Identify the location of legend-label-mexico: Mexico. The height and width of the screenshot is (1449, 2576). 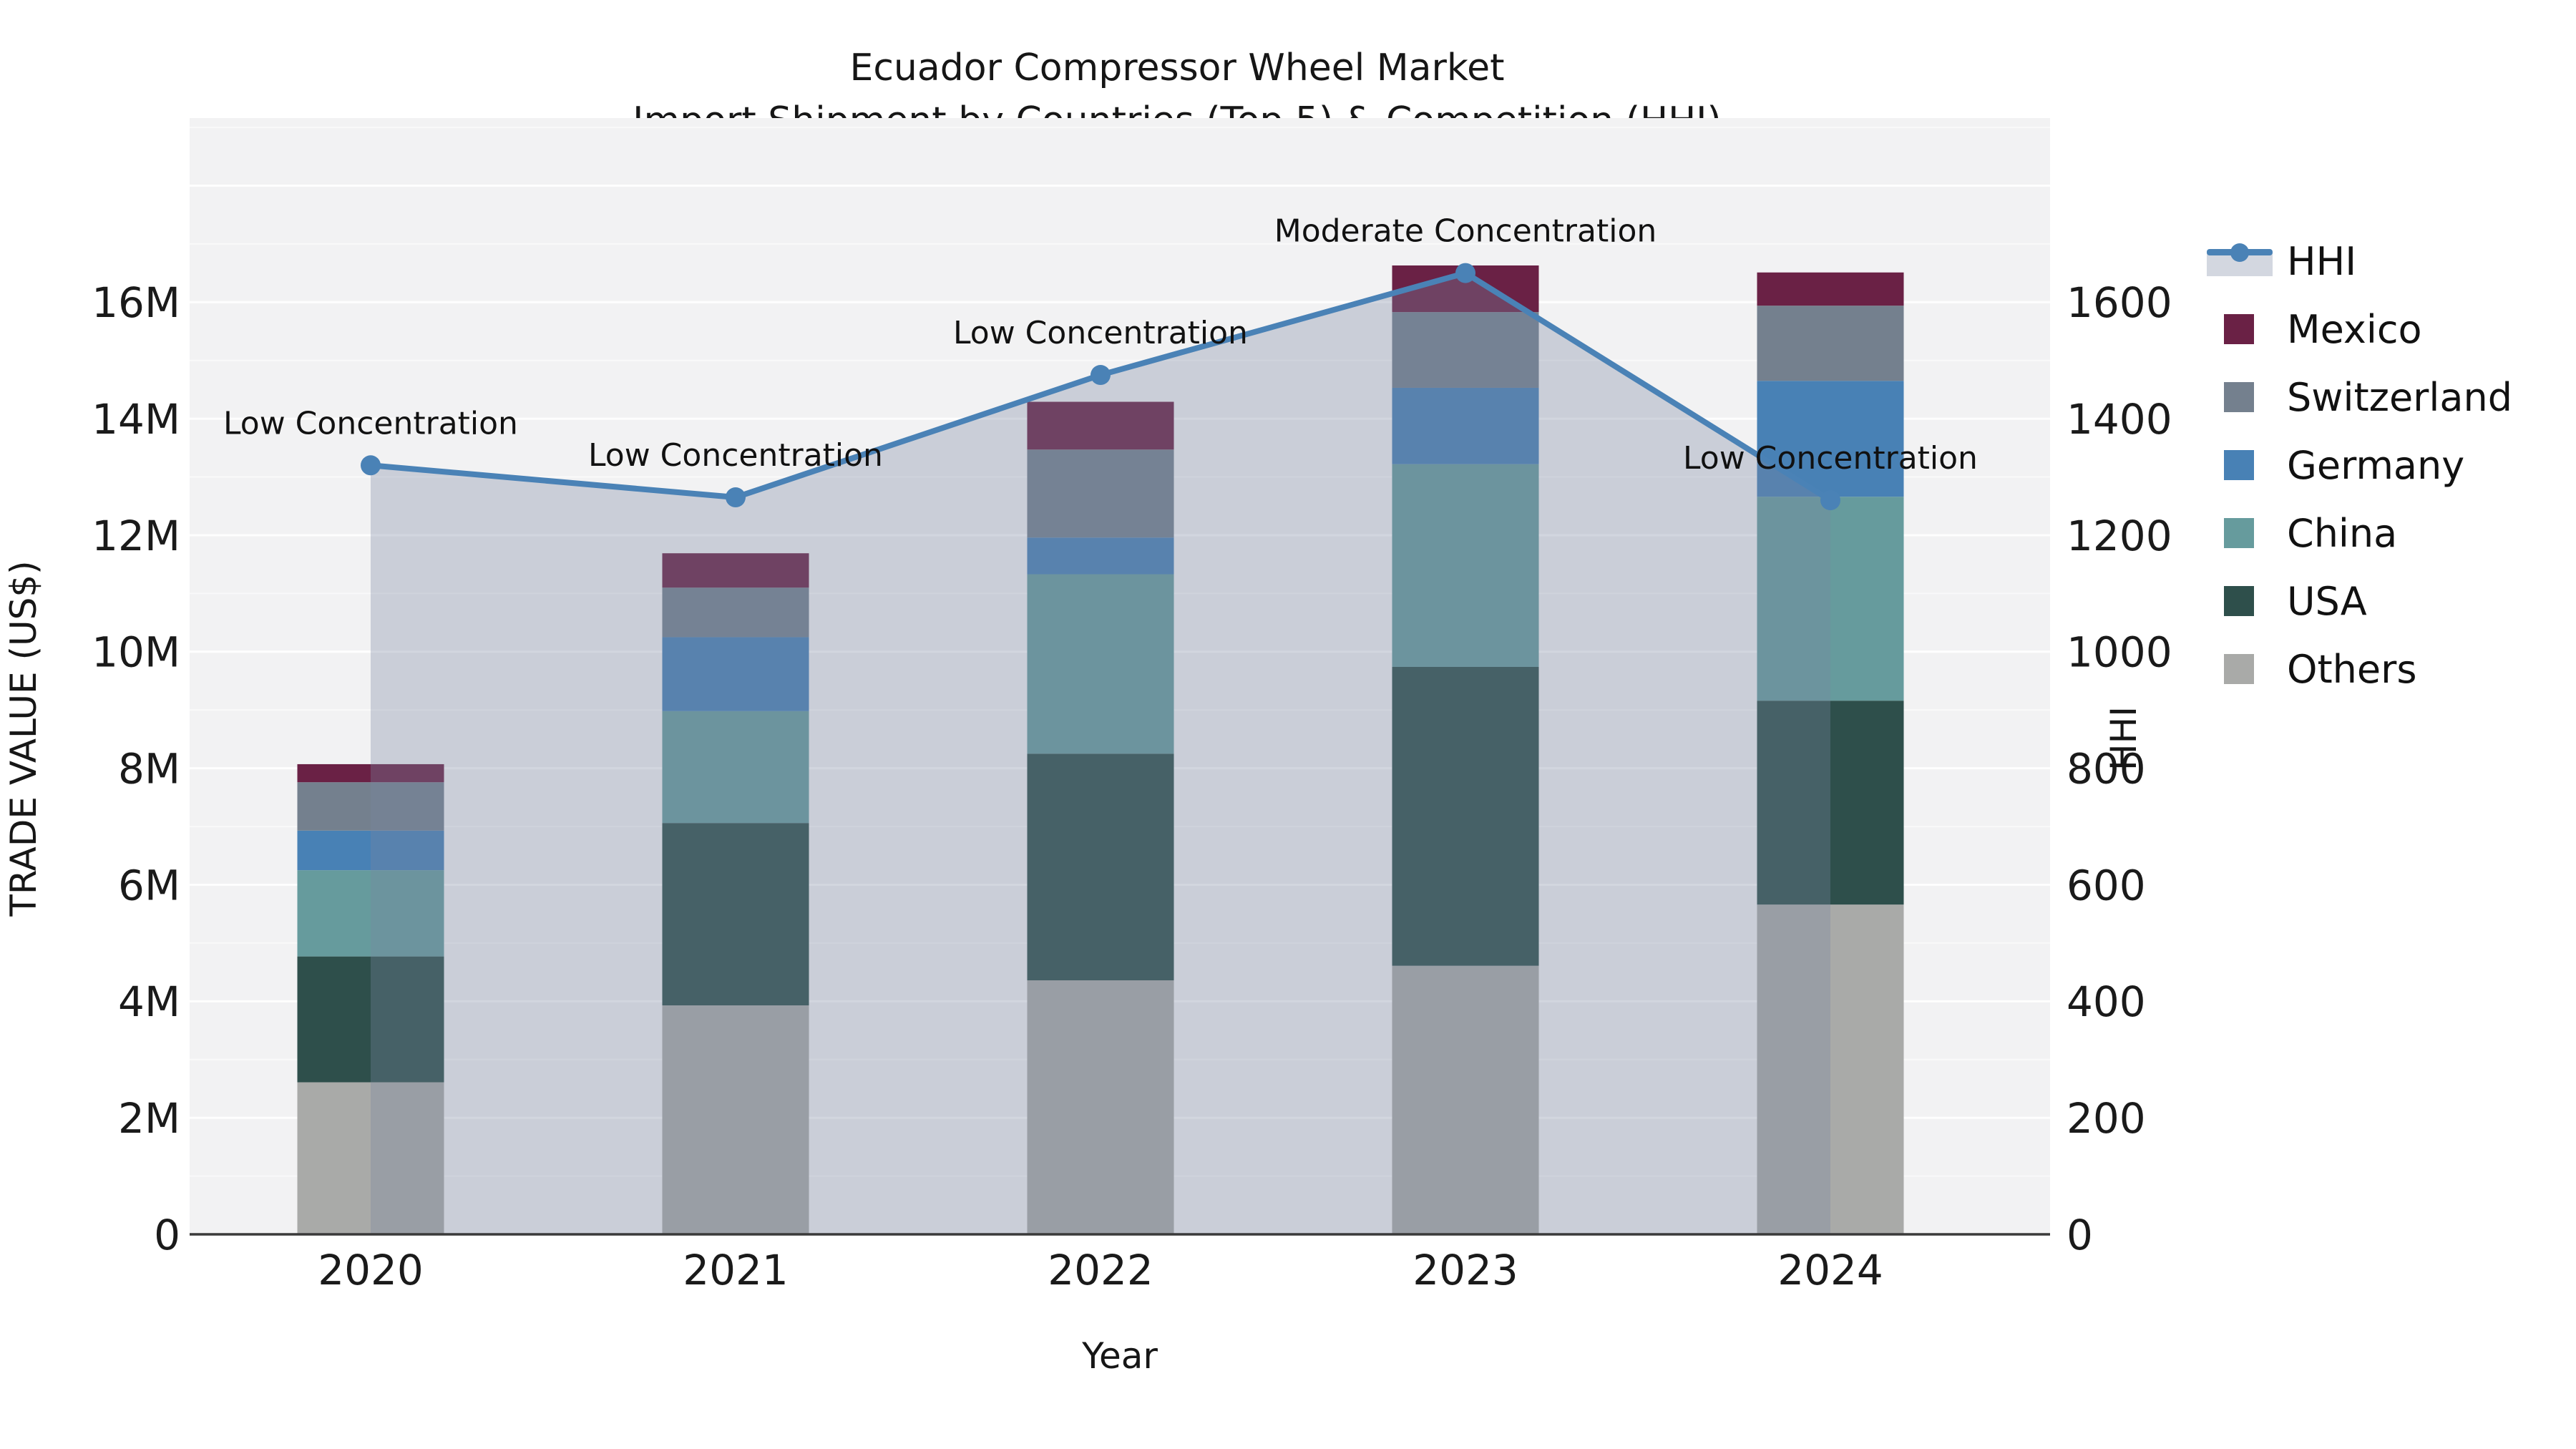
(2354, 329).